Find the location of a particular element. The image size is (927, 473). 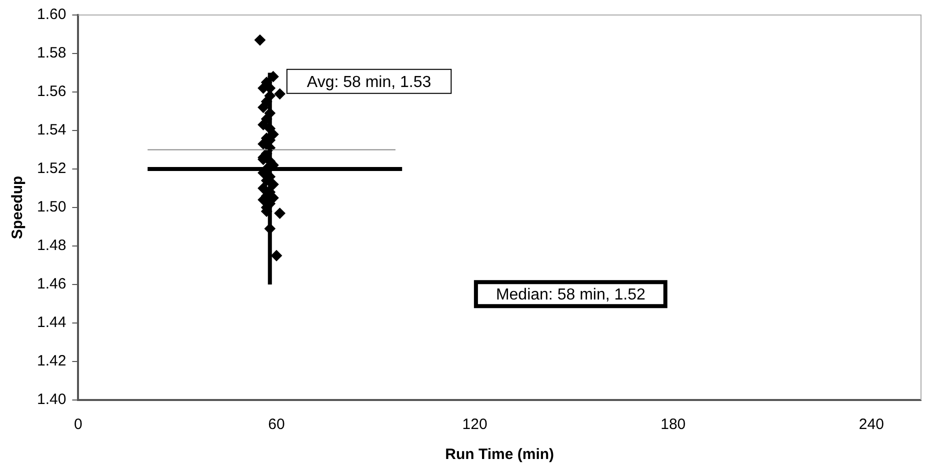

y-tick-label: 1.46 is located at coordinates (51, 284).